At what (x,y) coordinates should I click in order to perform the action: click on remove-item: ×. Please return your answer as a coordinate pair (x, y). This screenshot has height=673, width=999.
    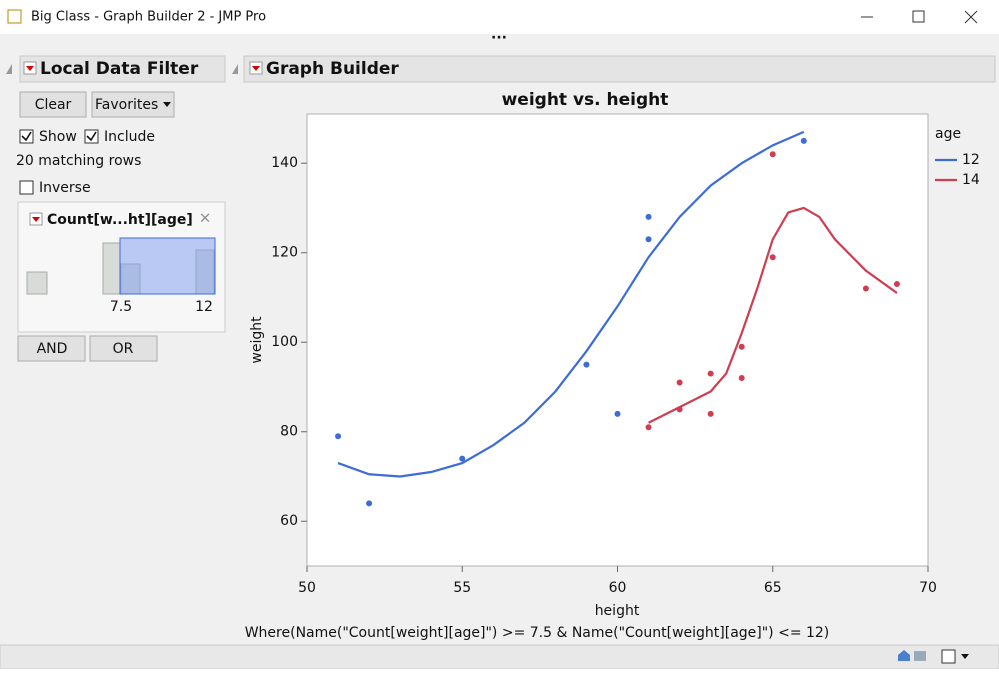
    Looking at the image, I should click on (205, 218).